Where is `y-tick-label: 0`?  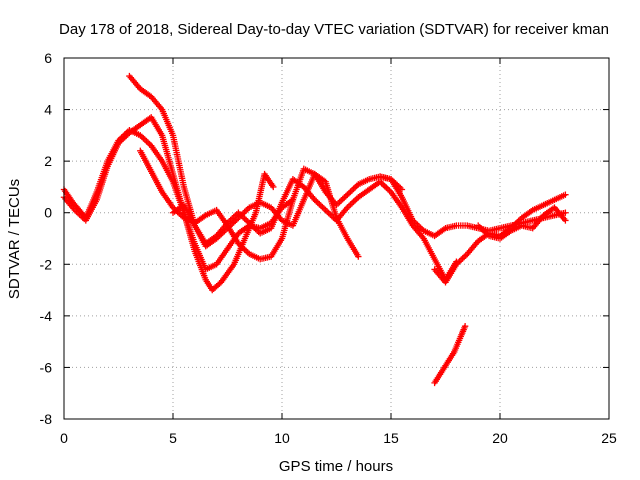 y-tick-label: 0 is located at coordinates (48, 213).